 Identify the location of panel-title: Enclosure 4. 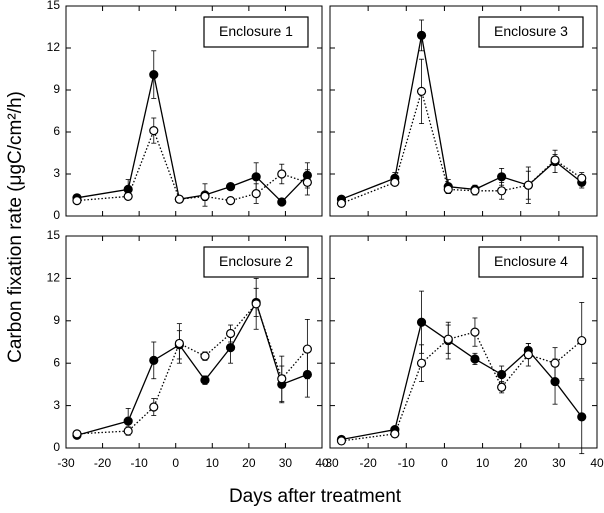
(531, 261).